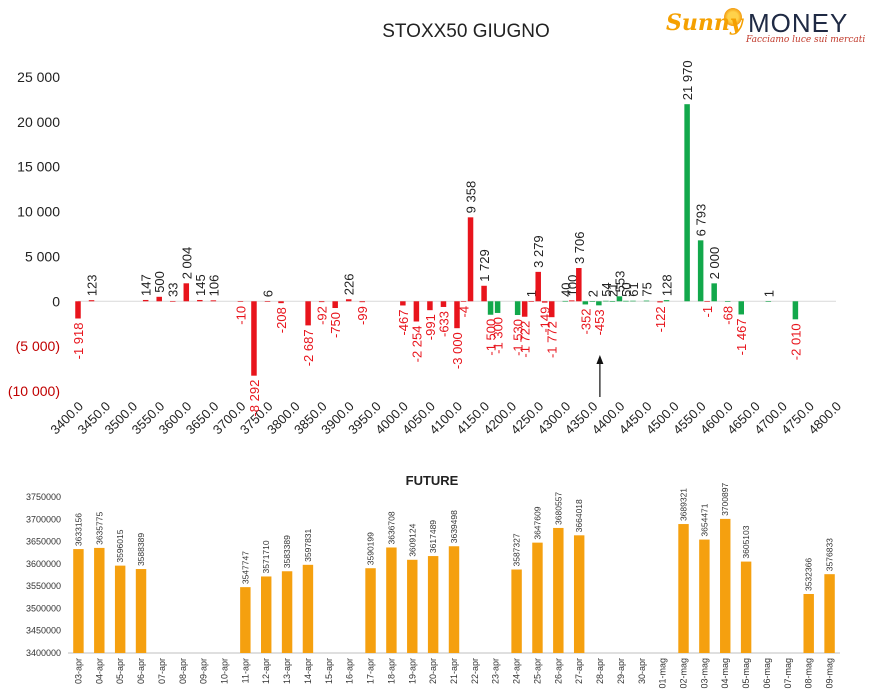 This screenshot has width=870, height=696. I want to click on data-label: 3635775, so click(99, 528).